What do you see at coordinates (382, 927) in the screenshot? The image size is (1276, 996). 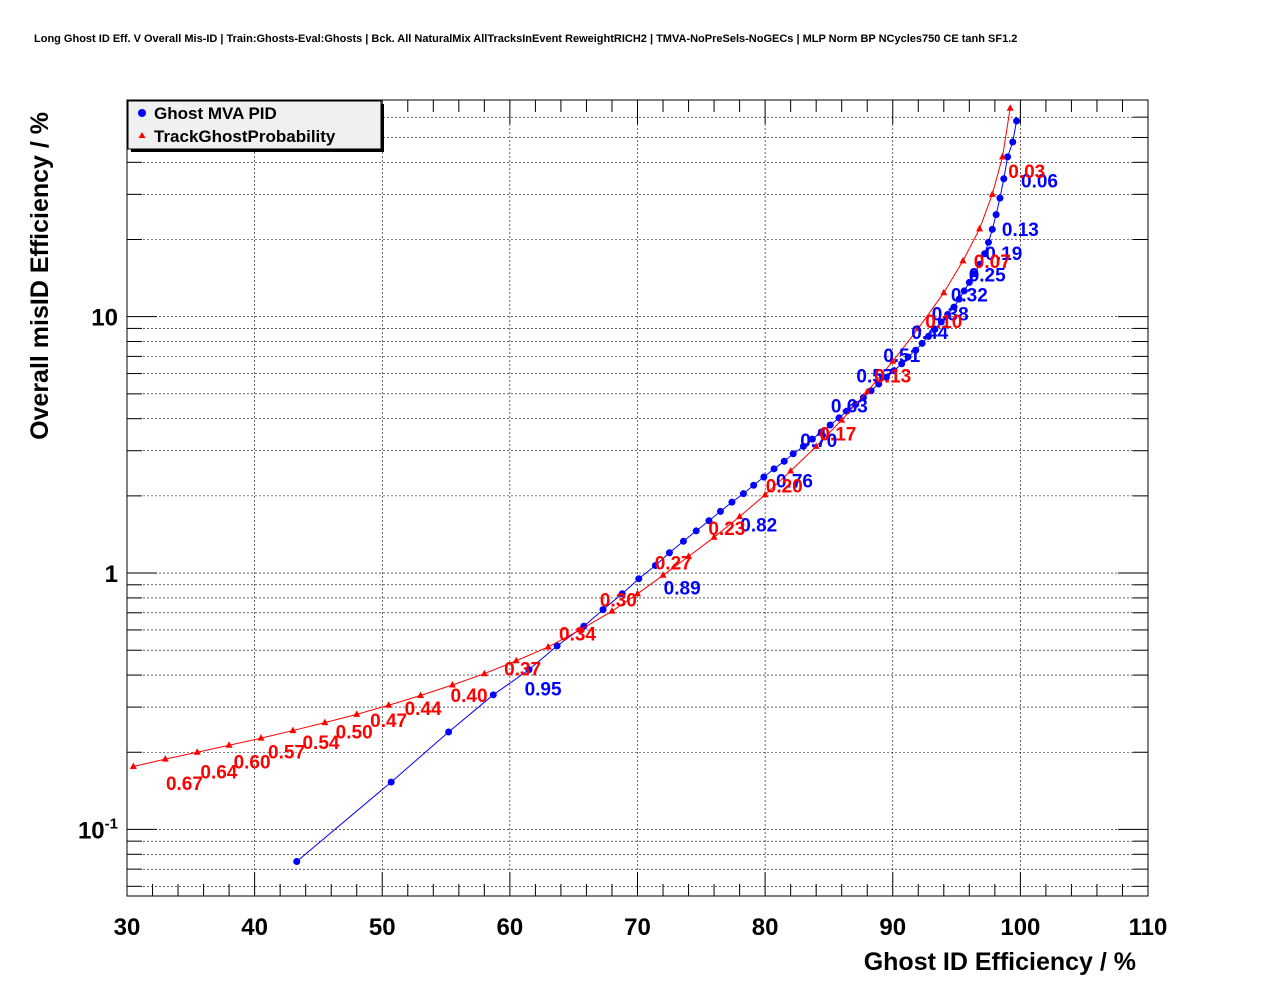 I see `x-tick-label: 50` at bounding box center [382, 927].